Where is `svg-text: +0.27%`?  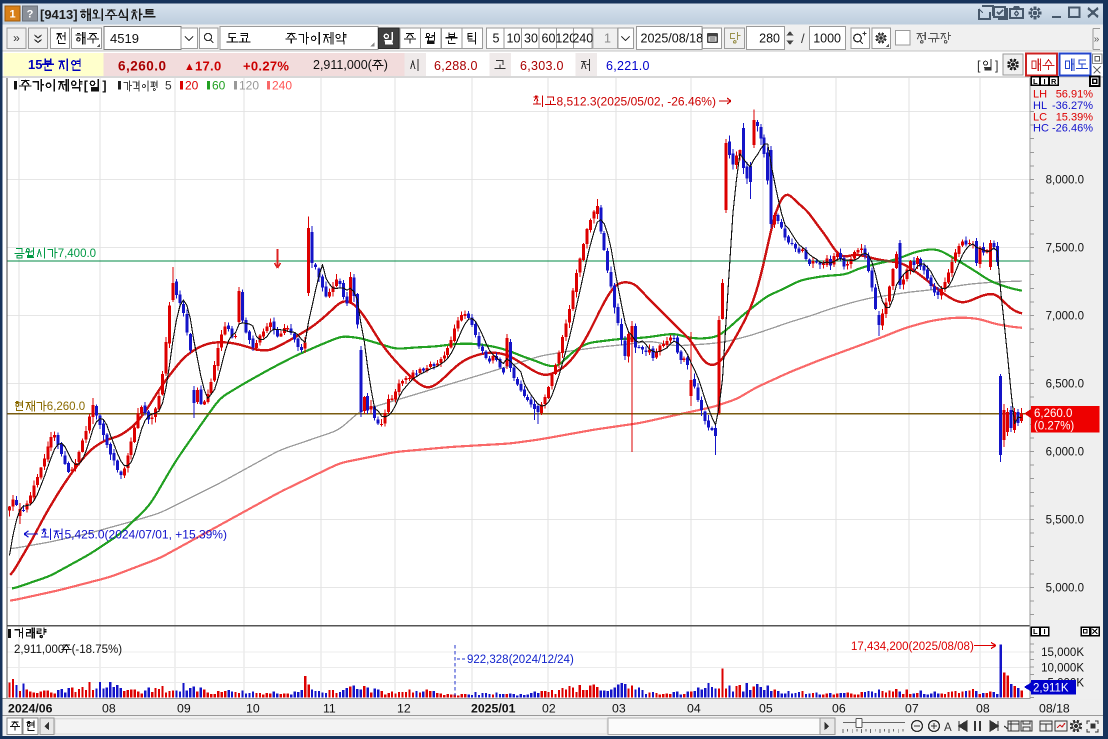
svg-text: +0.27% is located at coordinates (266, 66).